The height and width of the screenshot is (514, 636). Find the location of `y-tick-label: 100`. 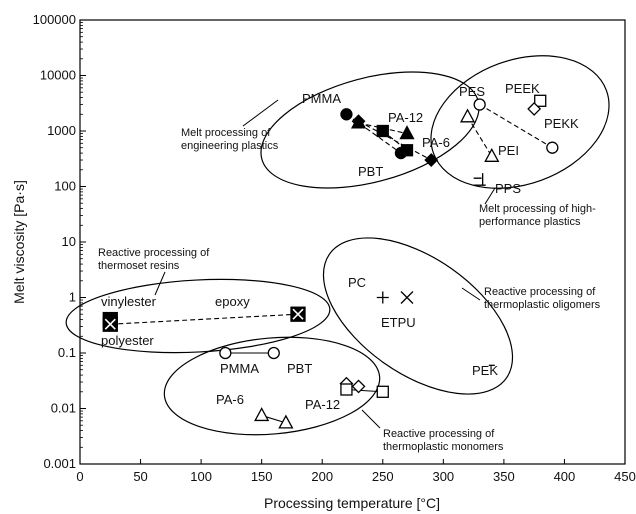

y-tick-label: 100 is located at coordinates (65, 186).